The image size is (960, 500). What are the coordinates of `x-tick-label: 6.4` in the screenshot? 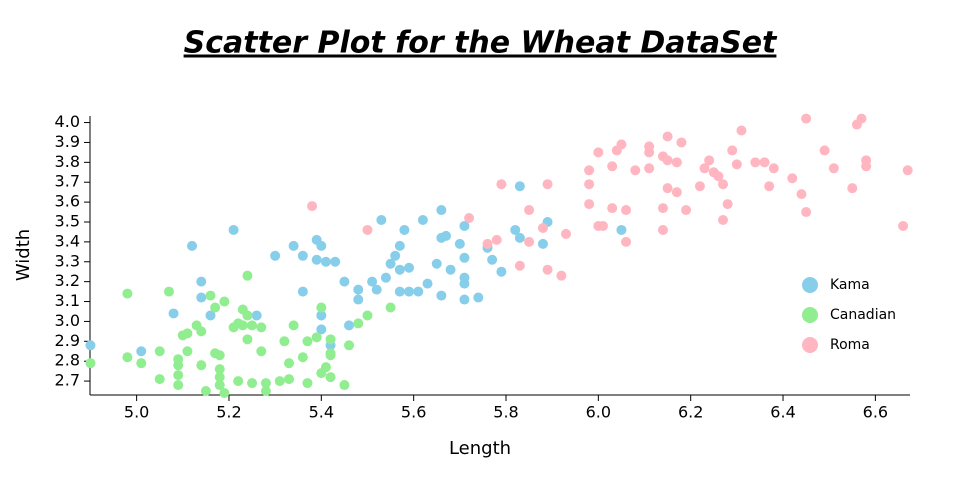 It's located at (782, 412).